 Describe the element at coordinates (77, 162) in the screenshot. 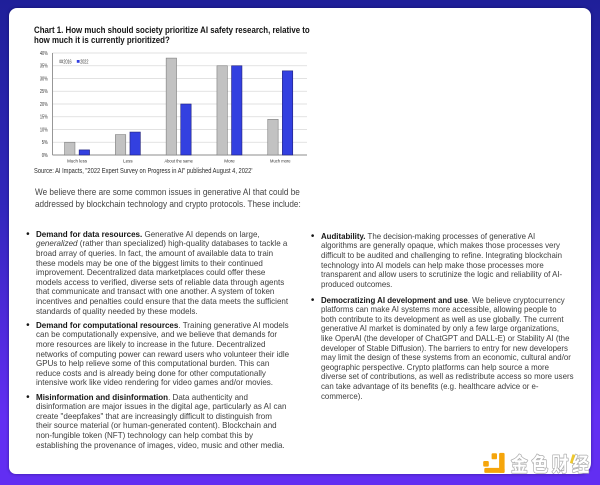

I see `svg-text: Much less` at that location.